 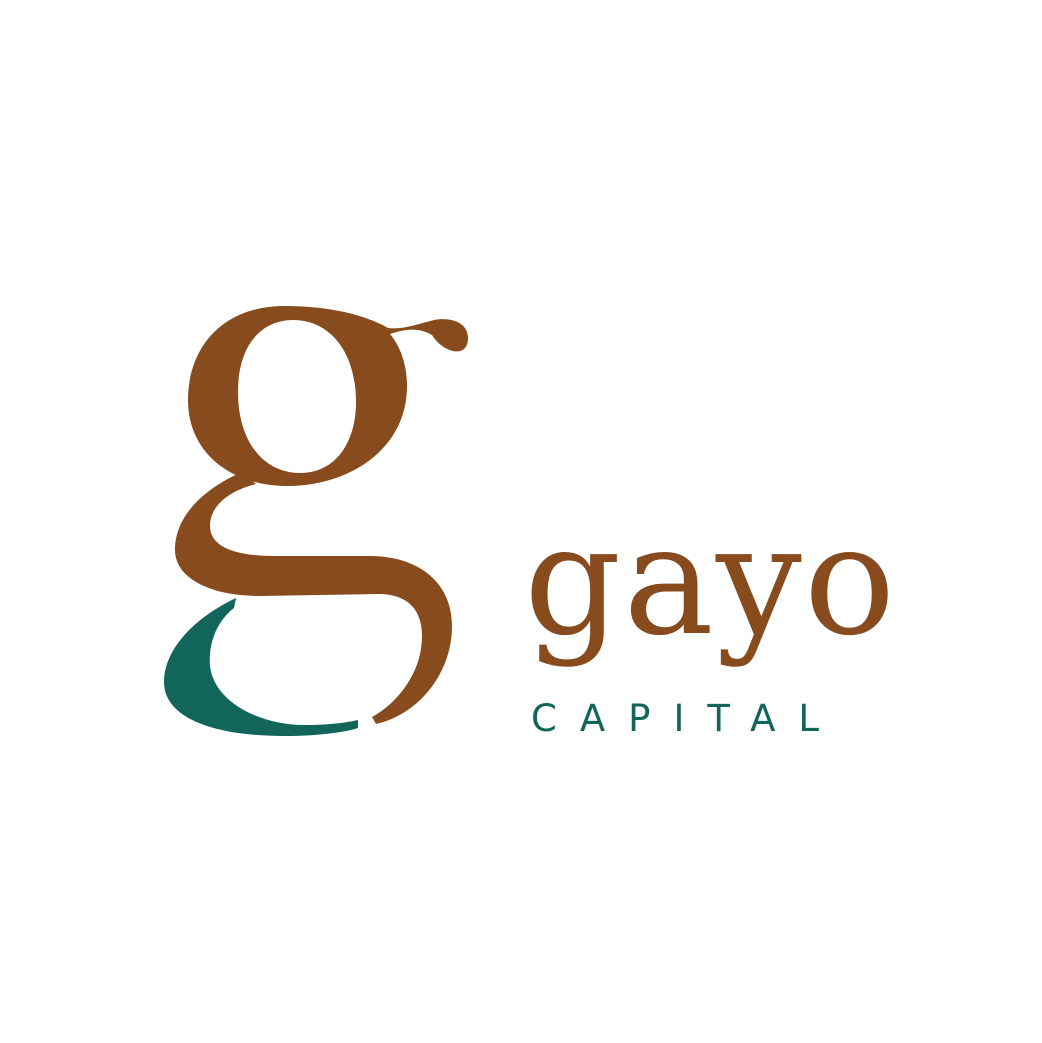 I want to click on g-lower-loop, so click(x=313, y=598).